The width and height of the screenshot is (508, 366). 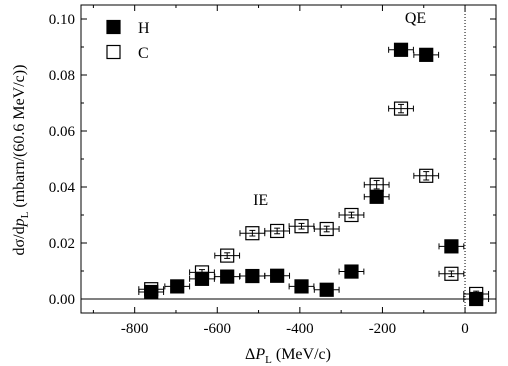 I want to click on annotation-qe: QE, so click(x=415, y=18).